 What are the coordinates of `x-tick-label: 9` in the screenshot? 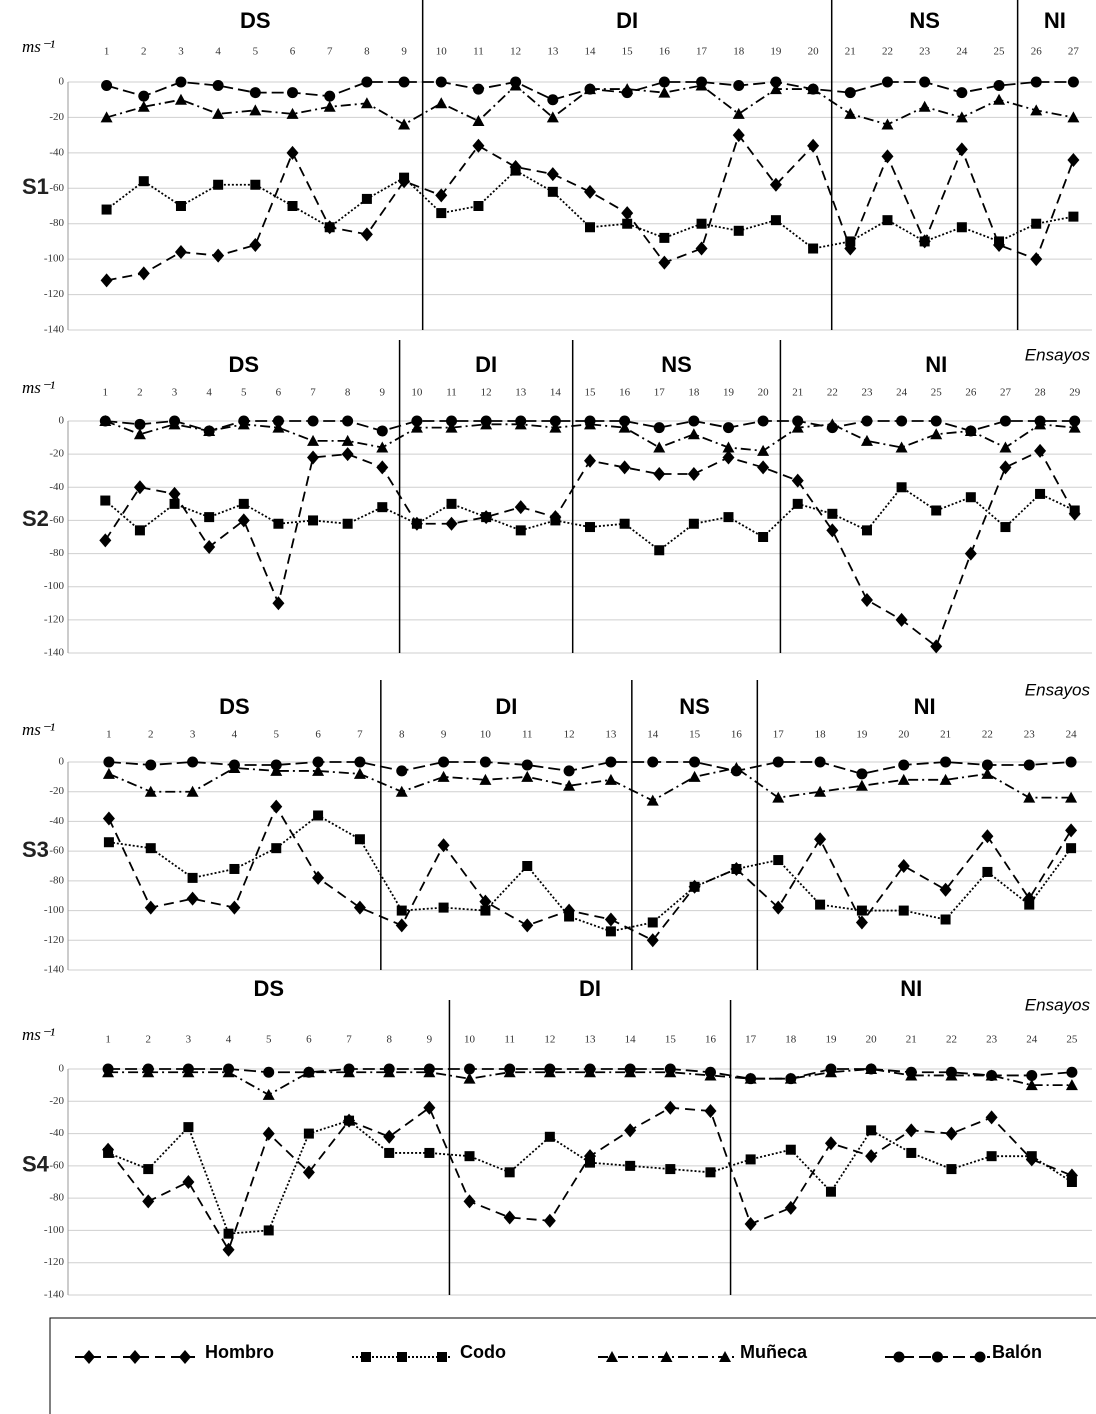 It's located at (383, 393).